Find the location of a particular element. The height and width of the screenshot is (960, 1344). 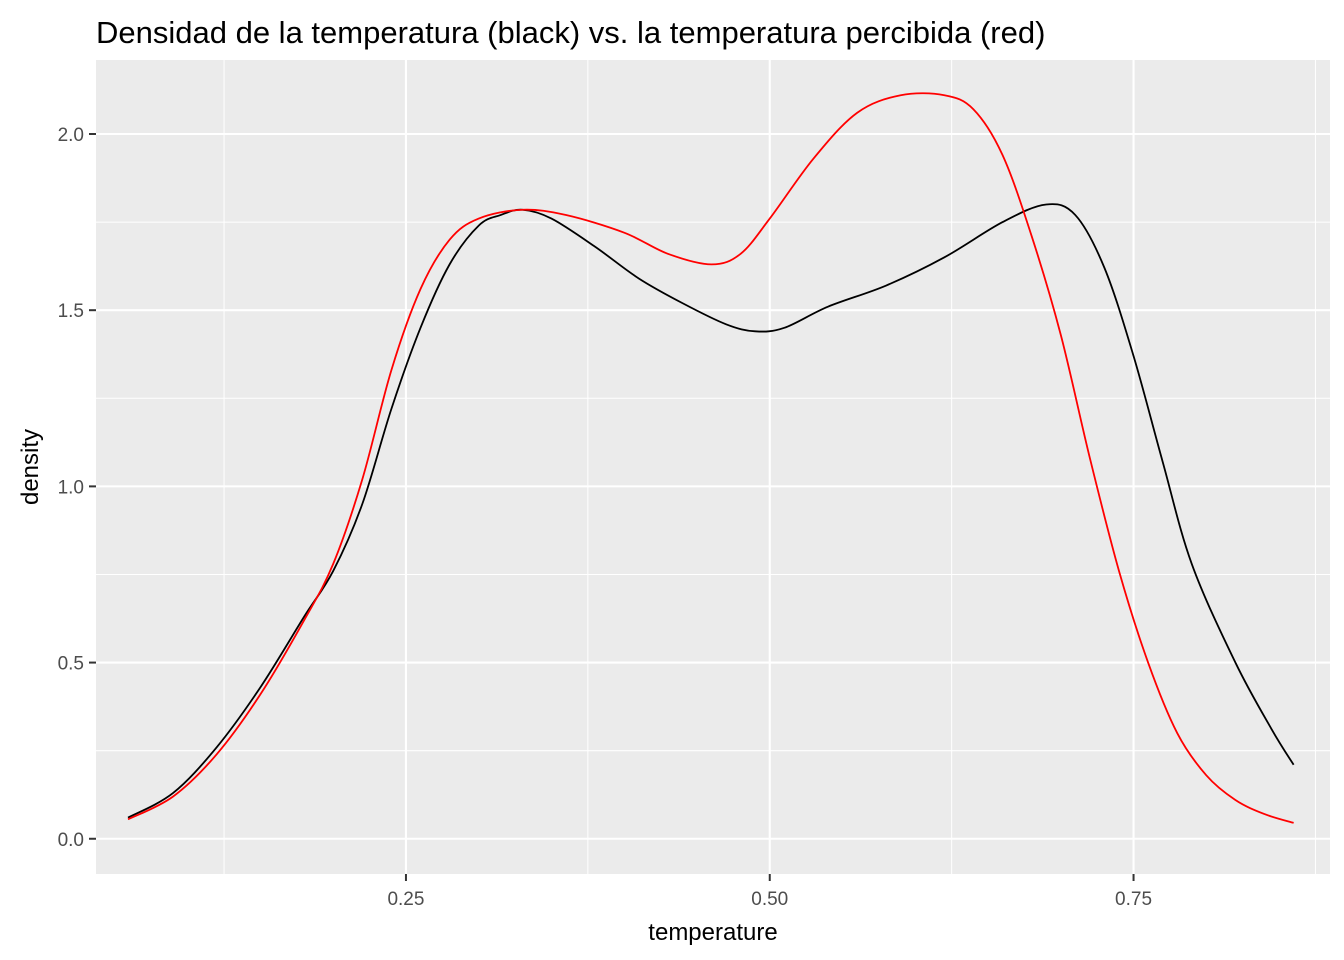

y-axis-title: density is located at coordinates (30, 467).